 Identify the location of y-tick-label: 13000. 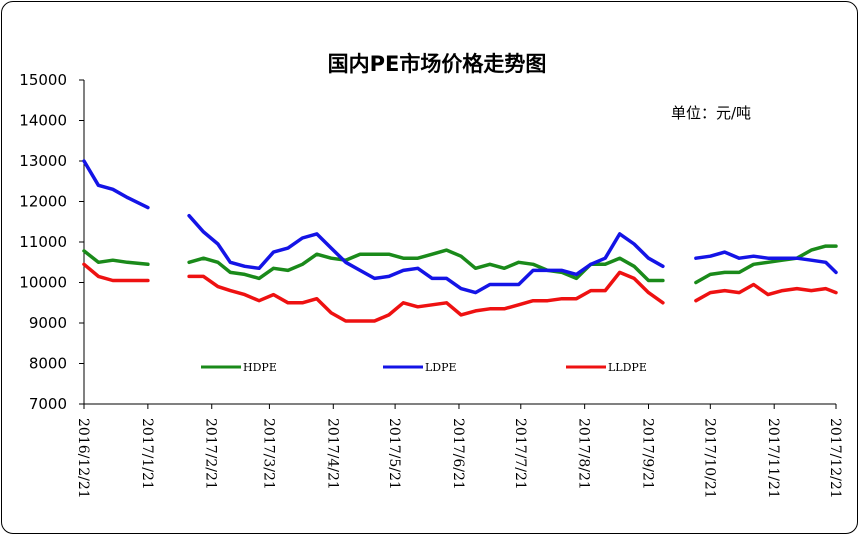
(43, 161).